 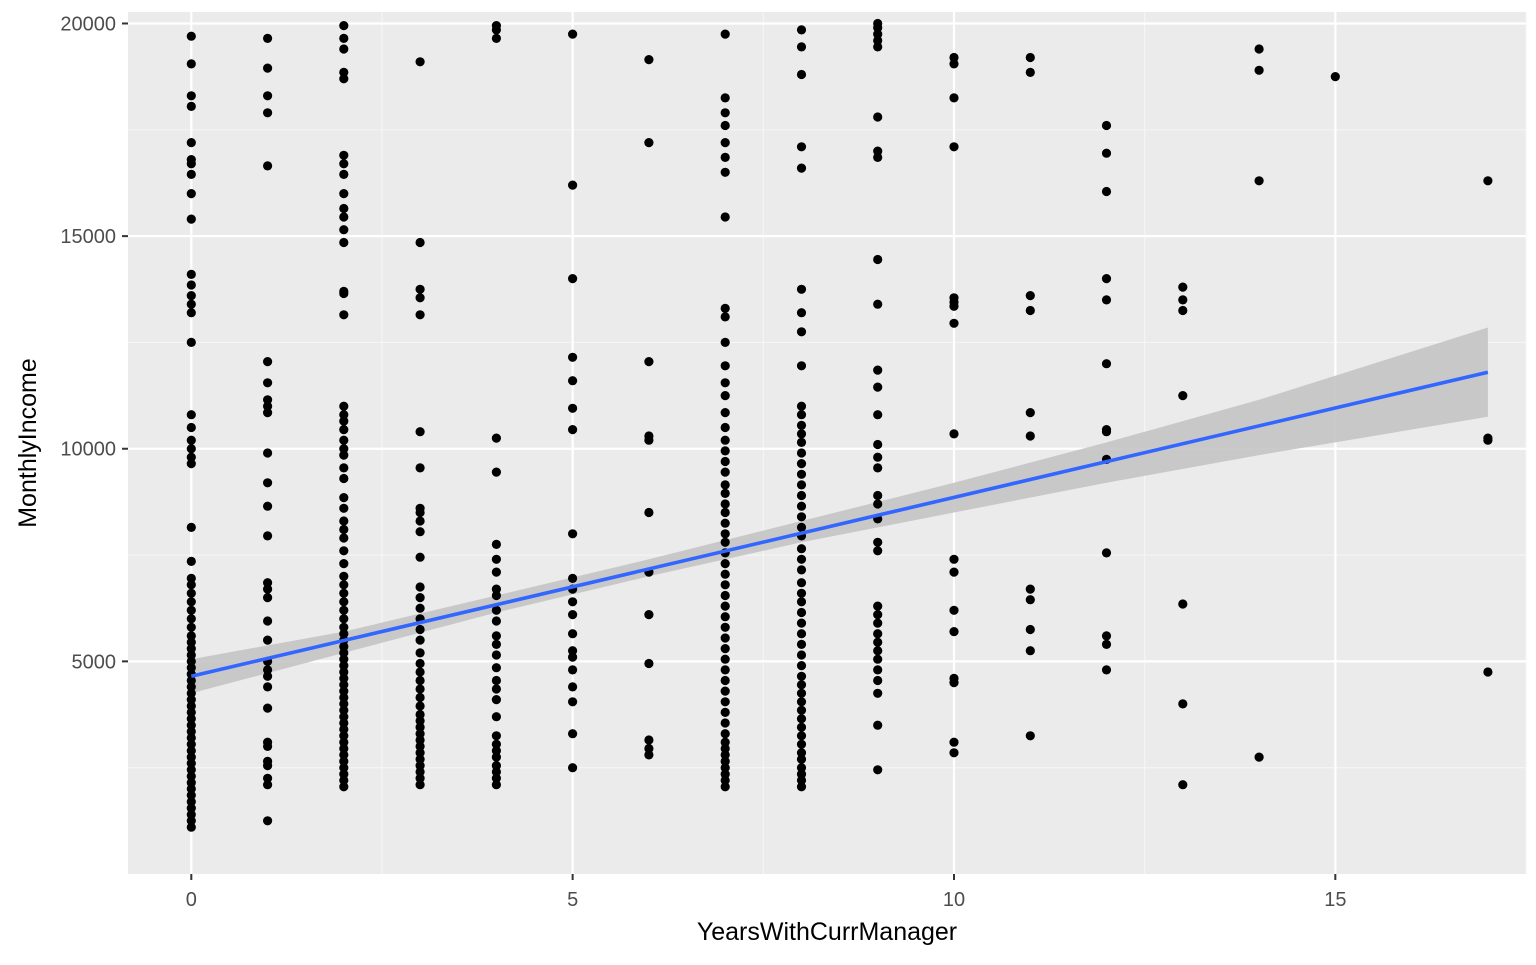 I want to click on x-tick-label: 5, so click(x=572, y=900).